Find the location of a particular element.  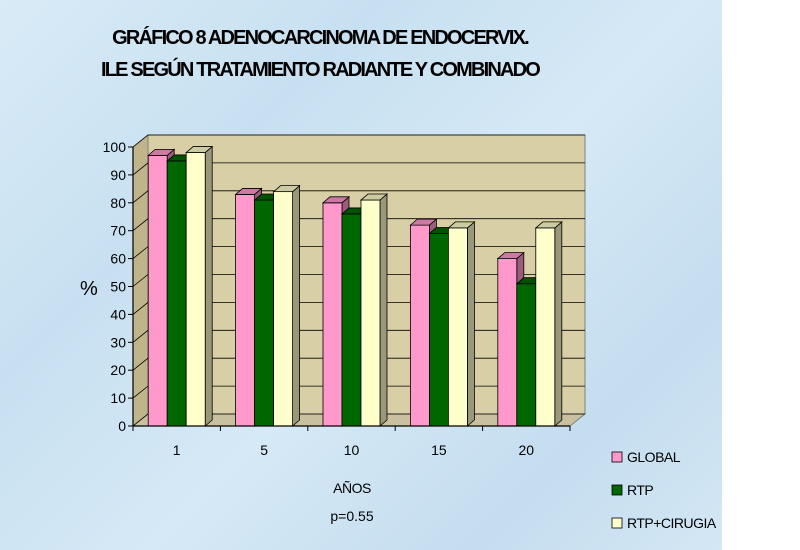

title-line-1: GRÁFICO 8 ADENOCARCINOMA DE ENDOCERVIX. is located at coordinates (321, 38).